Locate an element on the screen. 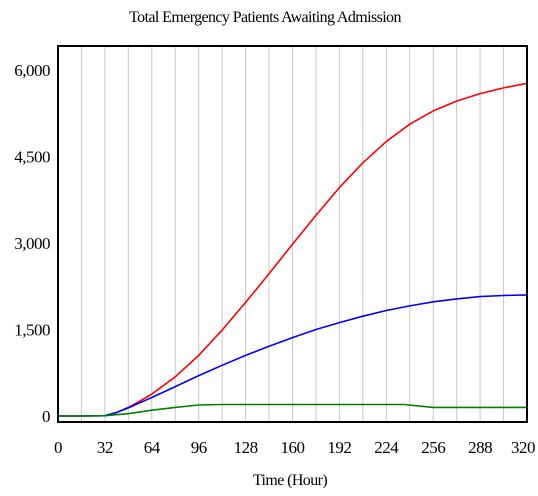  x-tick-label: 160 is located at coordinates (293, 447).